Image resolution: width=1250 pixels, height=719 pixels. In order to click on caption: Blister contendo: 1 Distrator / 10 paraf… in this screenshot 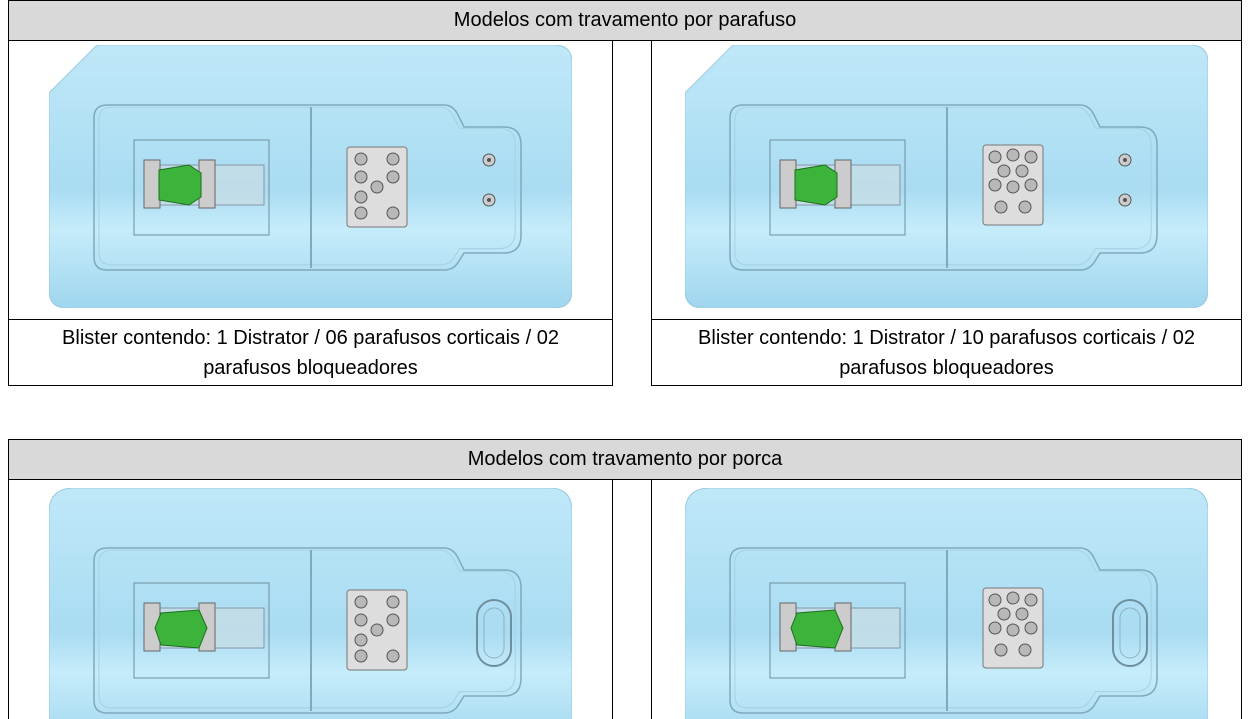, I will do `click(946, 352)`.